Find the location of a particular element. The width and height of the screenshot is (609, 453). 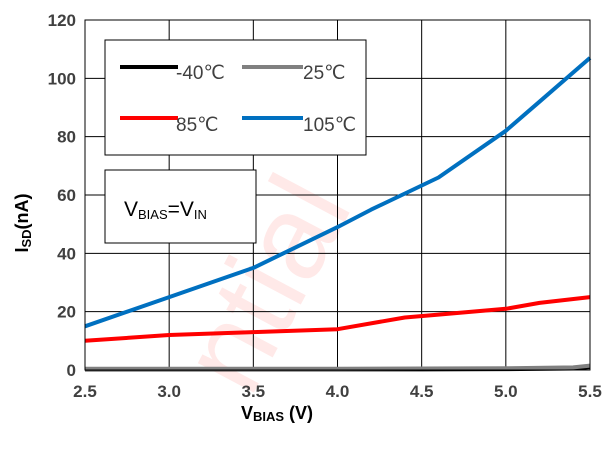

y-tick-label: 100 is located at coordinates (62, 78).